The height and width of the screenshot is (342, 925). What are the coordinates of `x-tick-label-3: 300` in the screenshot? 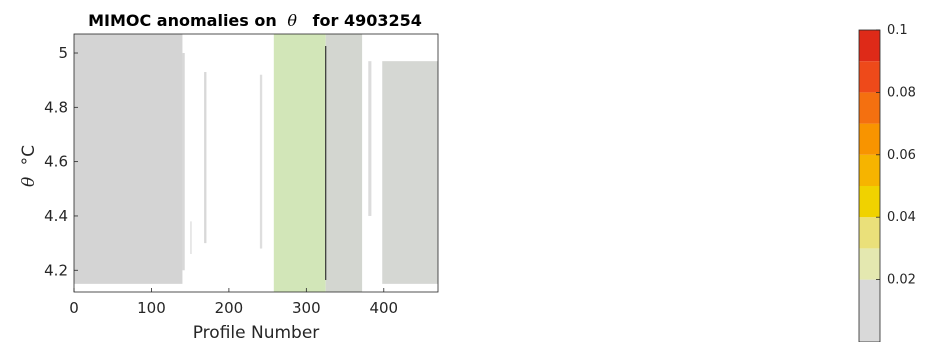 It's located at (306, 308).